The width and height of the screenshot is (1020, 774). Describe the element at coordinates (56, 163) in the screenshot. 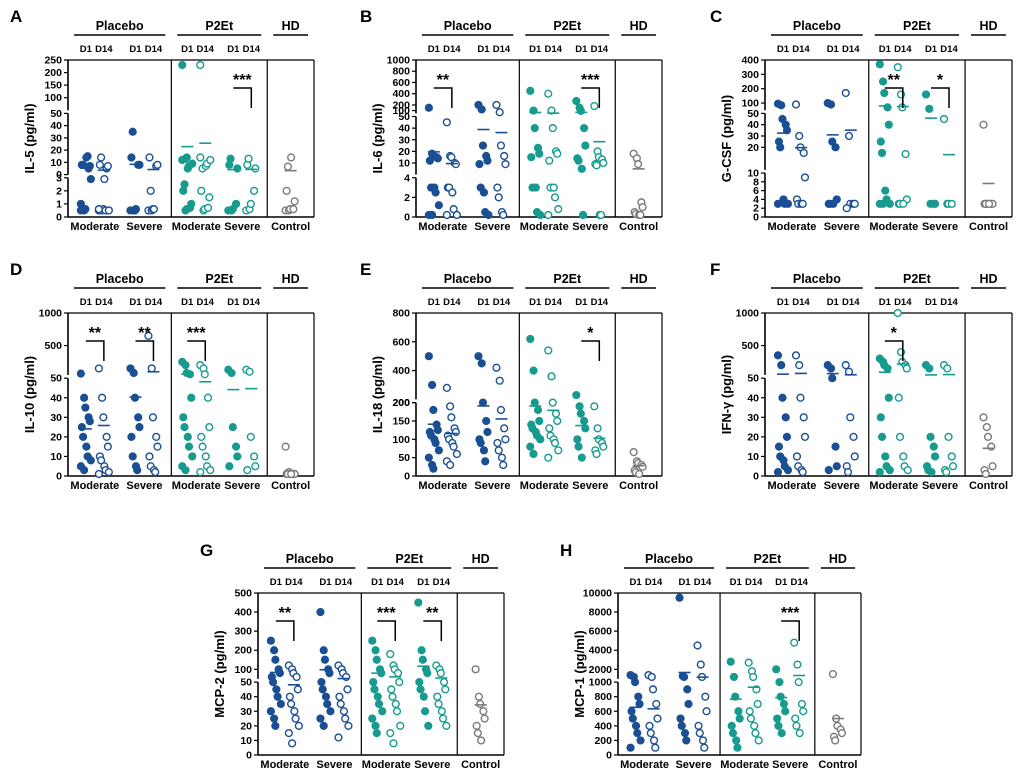

I see `y-tick-label: 10` at that location.